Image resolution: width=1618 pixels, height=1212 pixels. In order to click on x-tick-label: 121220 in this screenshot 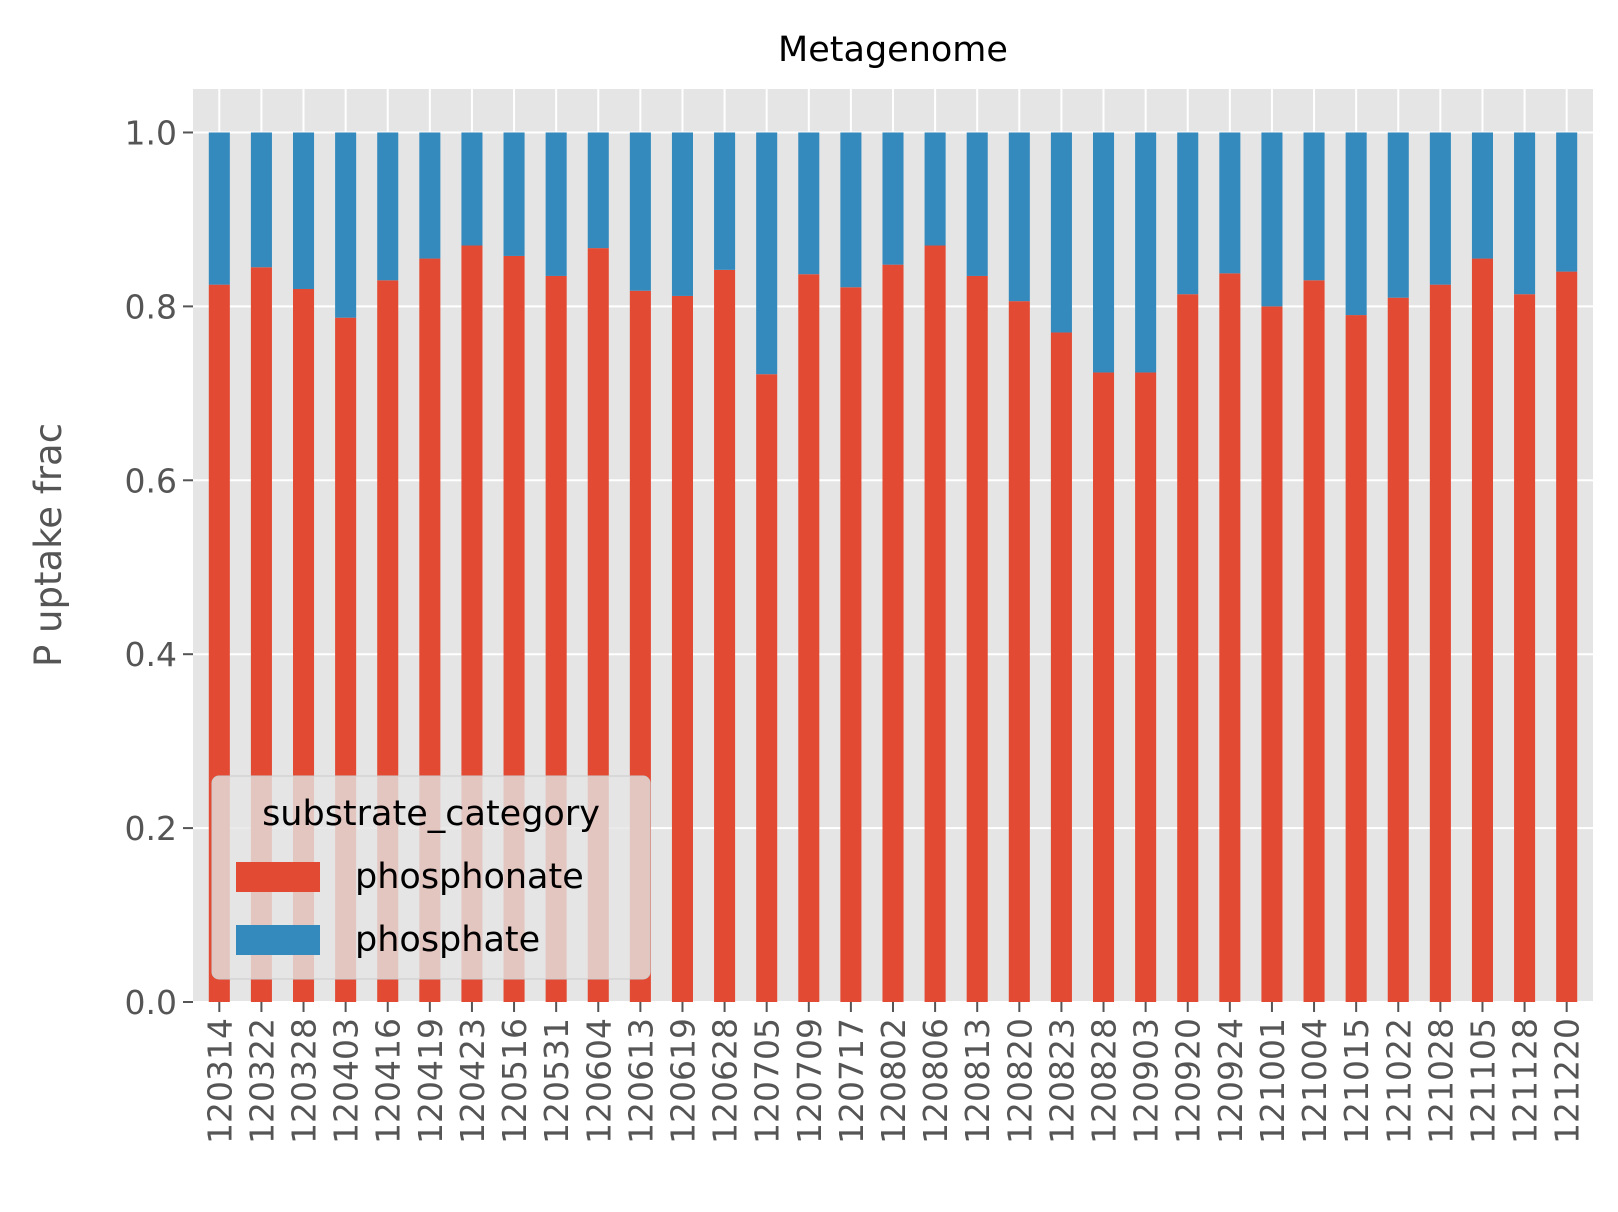, I will do `click(1567, 1081)`.